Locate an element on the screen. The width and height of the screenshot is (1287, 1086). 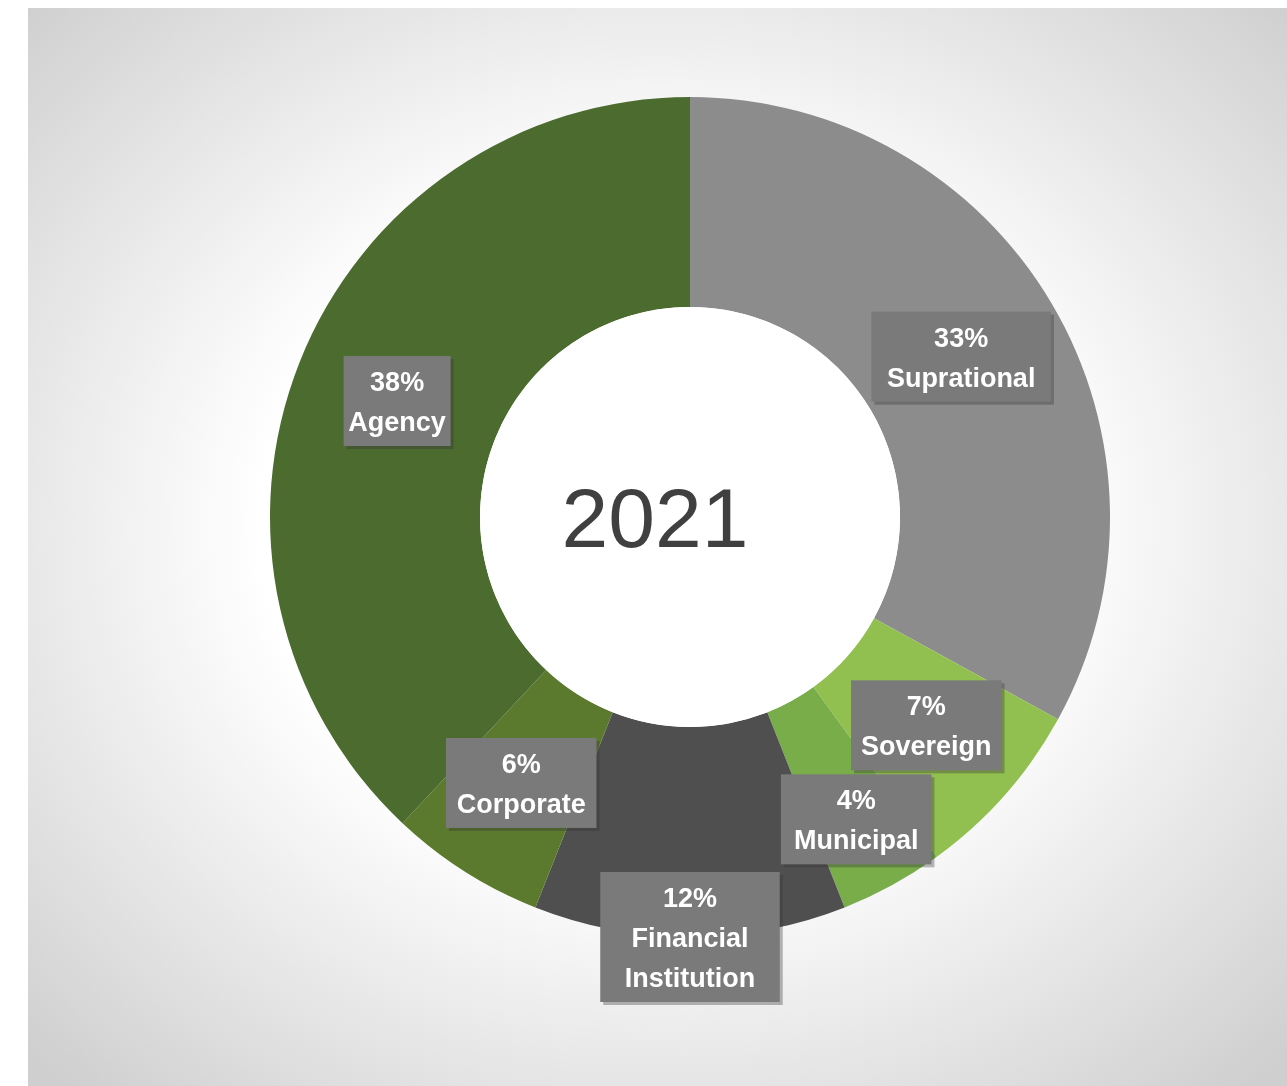
slice-label: Corporate is located at coordinates (521, 803).